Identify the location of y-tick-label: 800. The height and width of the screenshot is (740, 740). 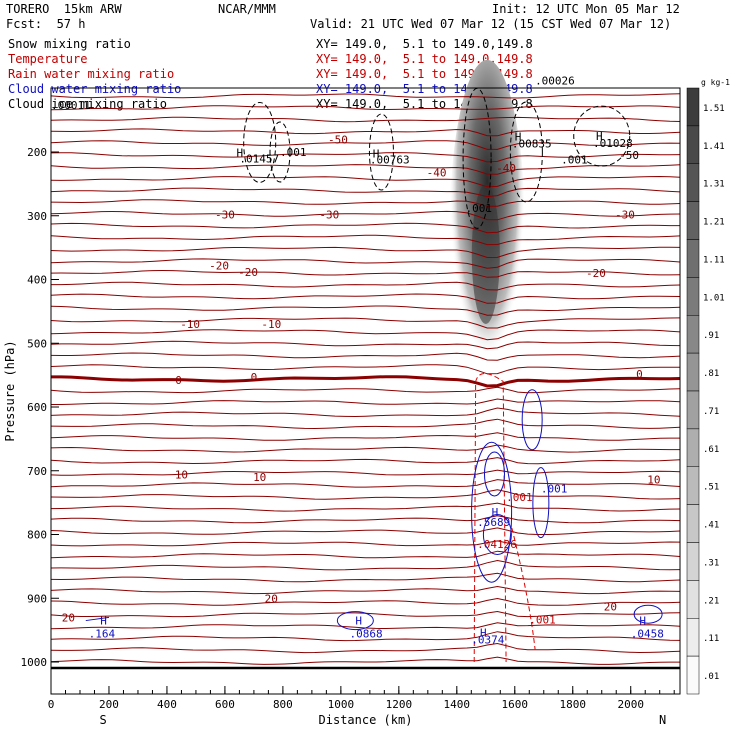
(37, 535).